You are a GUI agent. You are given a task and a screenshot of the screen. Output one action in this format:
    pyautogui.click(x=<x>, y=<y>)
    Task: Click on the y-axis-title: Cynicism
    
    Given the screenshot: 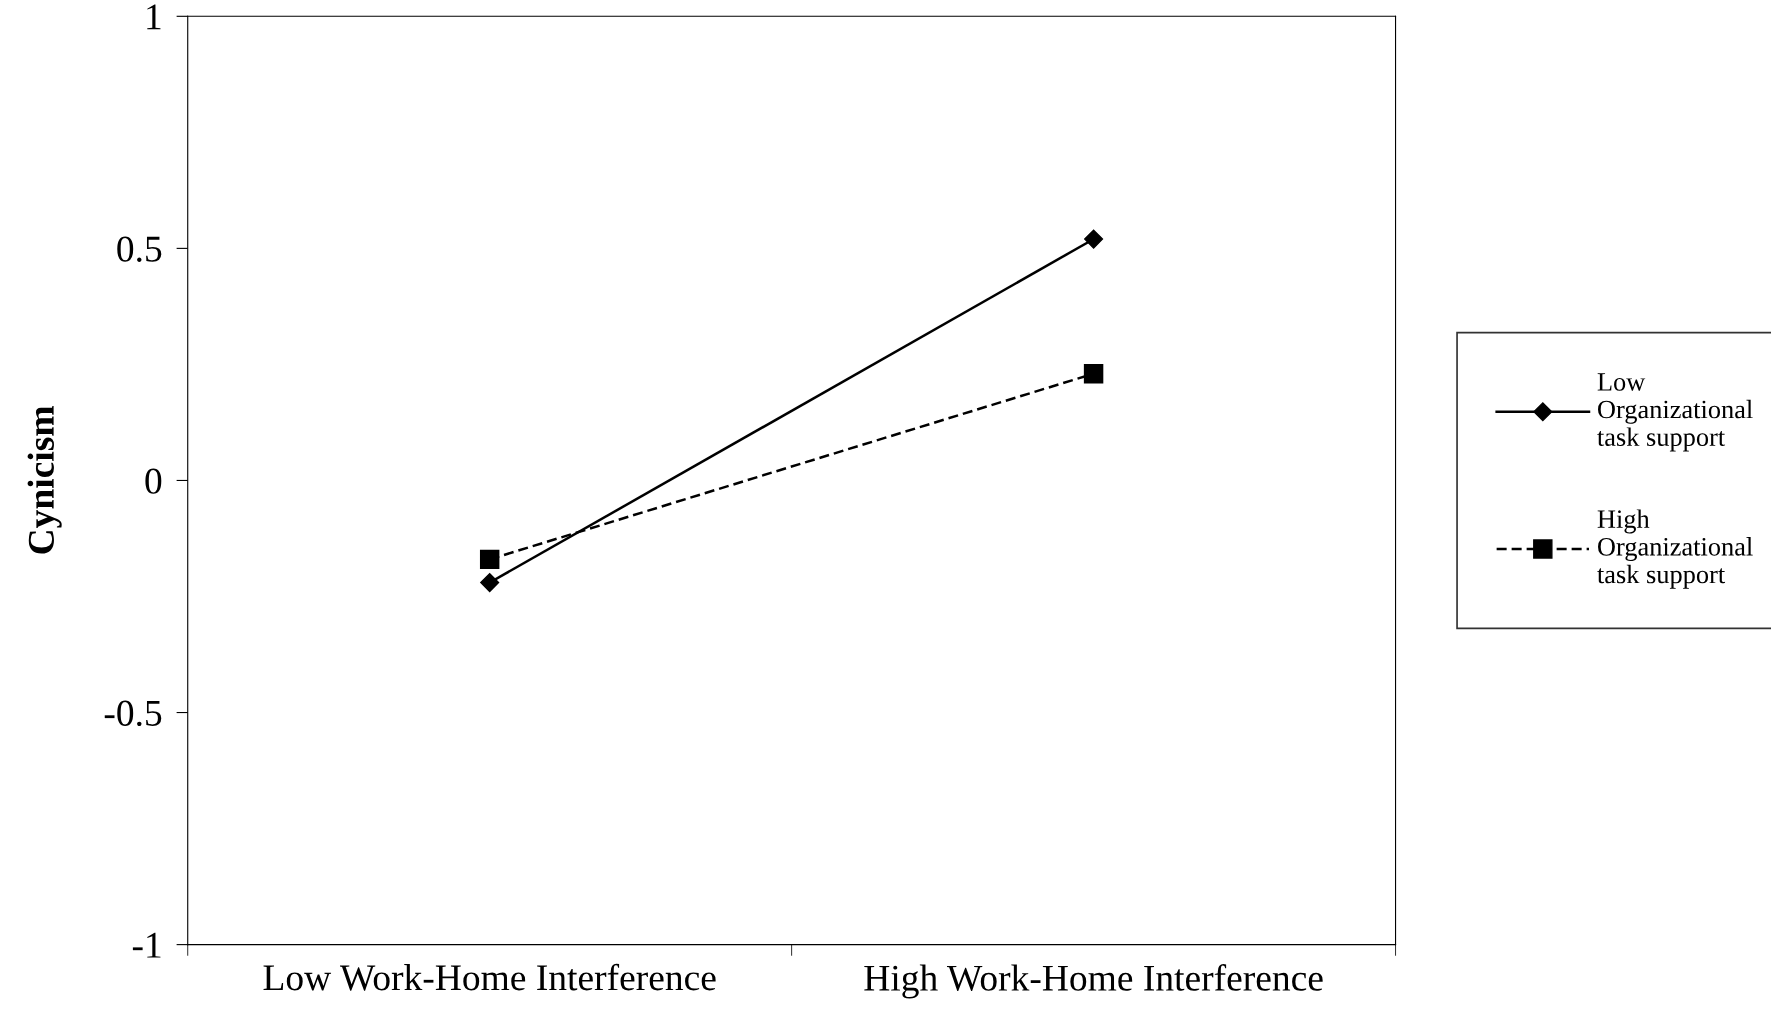 What is the action you would take?
    pyautogui.click(x=44, y=480)
    